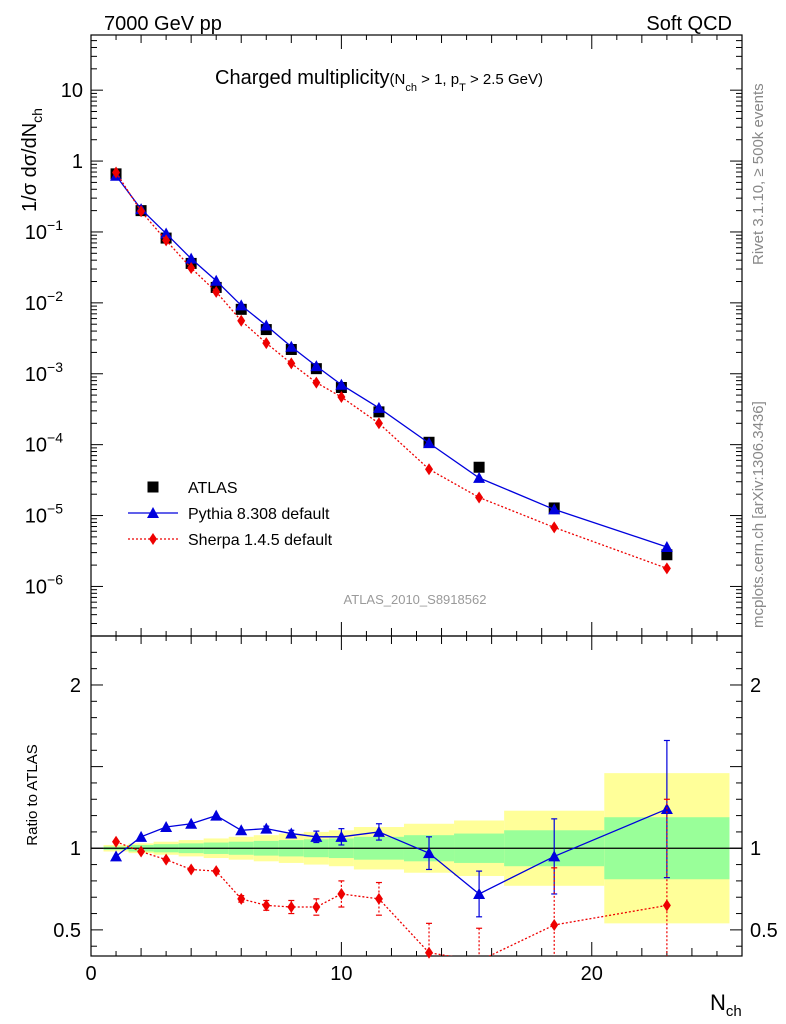 Image resolution: width=786 pixels, height=1024 pixels. Describe the element at coordinates (259, 514) in the screenshot. I see `legend-label: Pythia 8.308 default` at that location.